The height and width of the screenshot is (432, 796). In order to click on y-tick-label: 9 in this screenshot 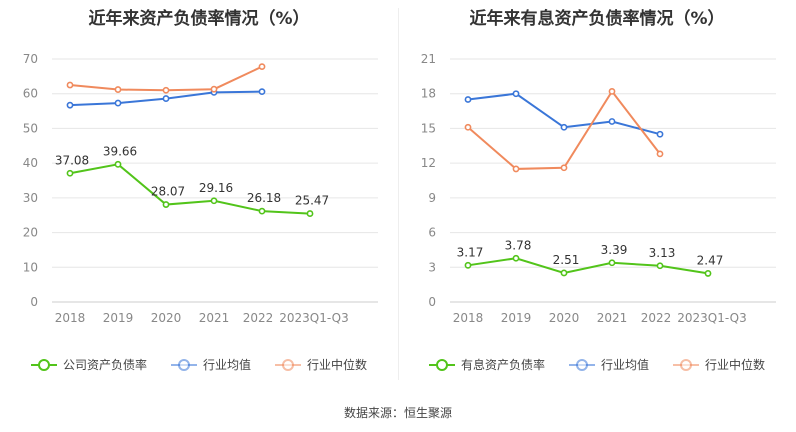, I will do `click(432, 198)`.